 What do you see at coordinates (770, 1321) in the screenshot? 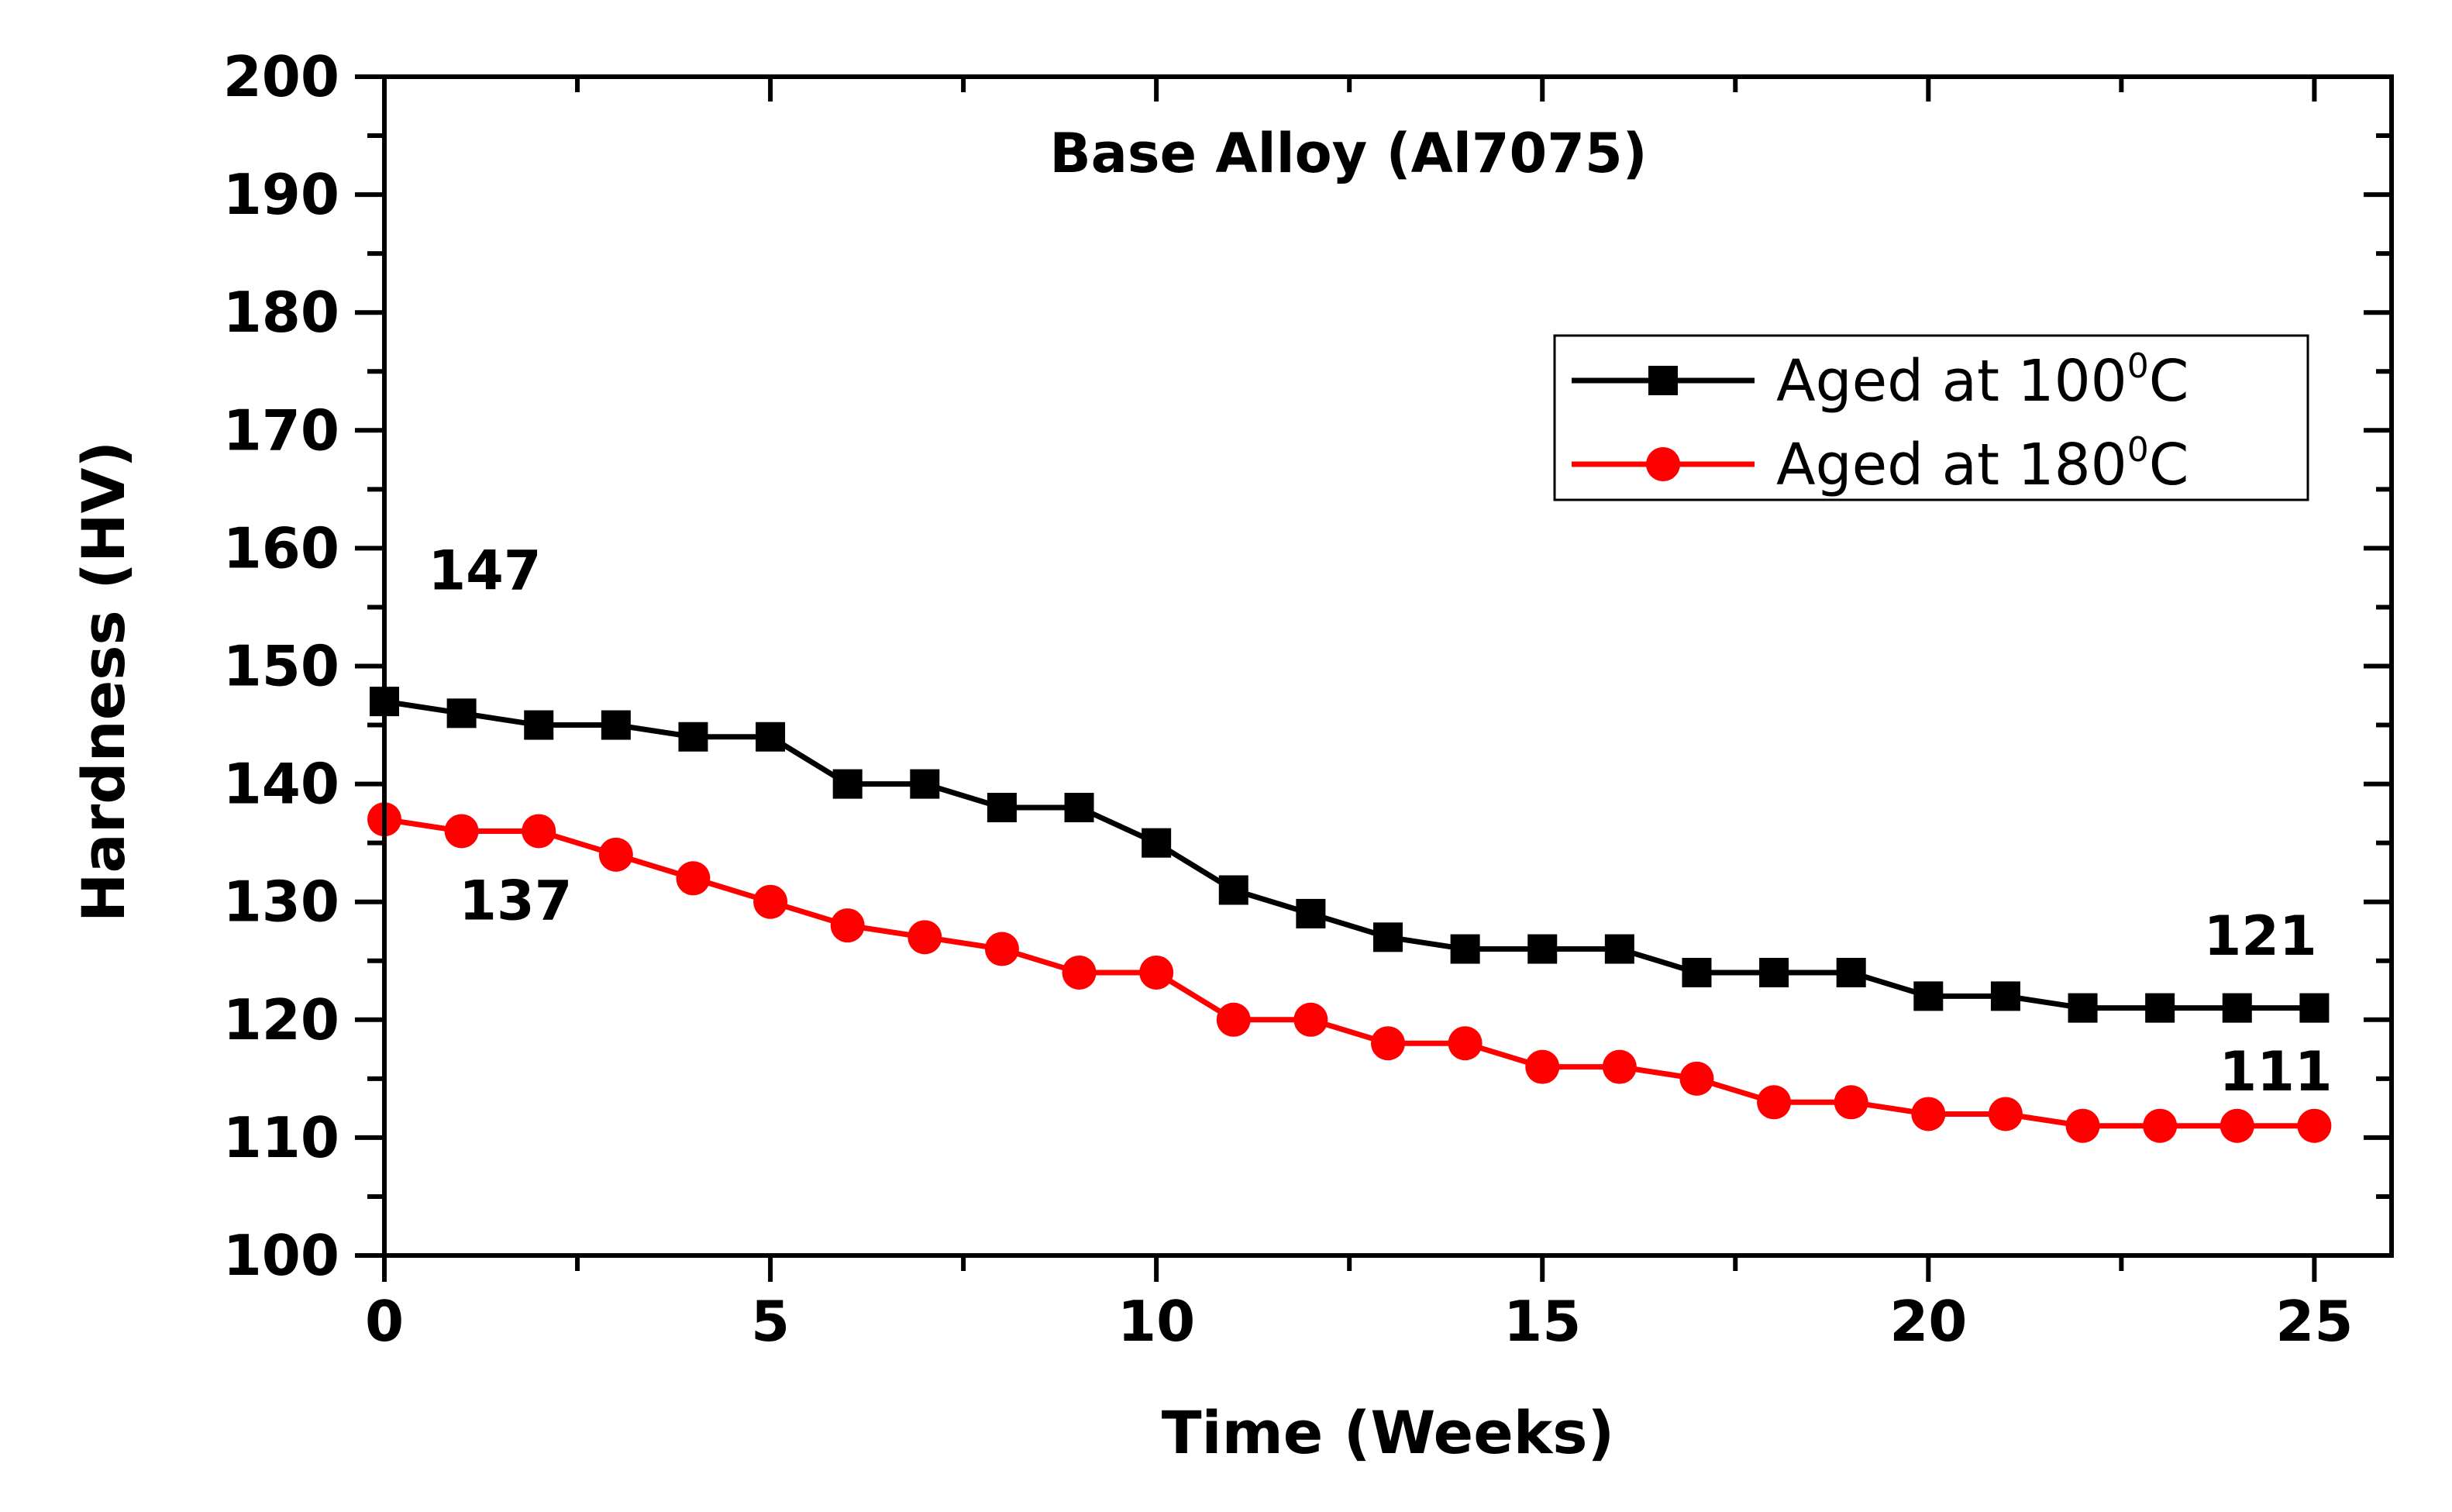
I see `x-tick-label: 5` at bounding box center [770, 1321].